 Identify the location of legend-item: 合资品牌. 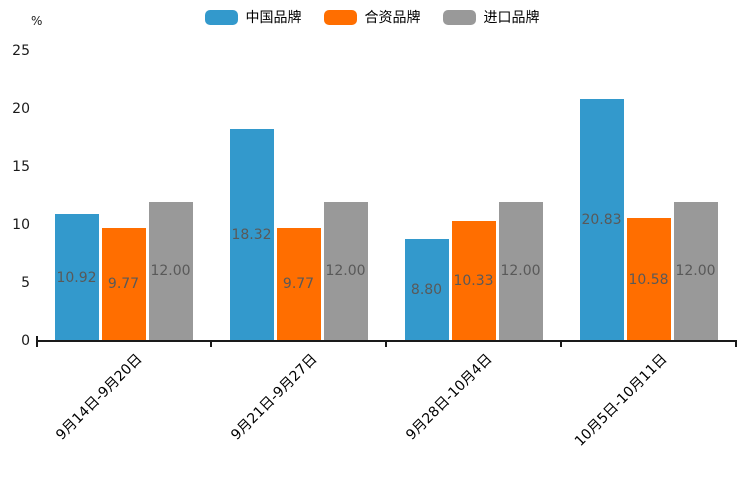
(372, 17).